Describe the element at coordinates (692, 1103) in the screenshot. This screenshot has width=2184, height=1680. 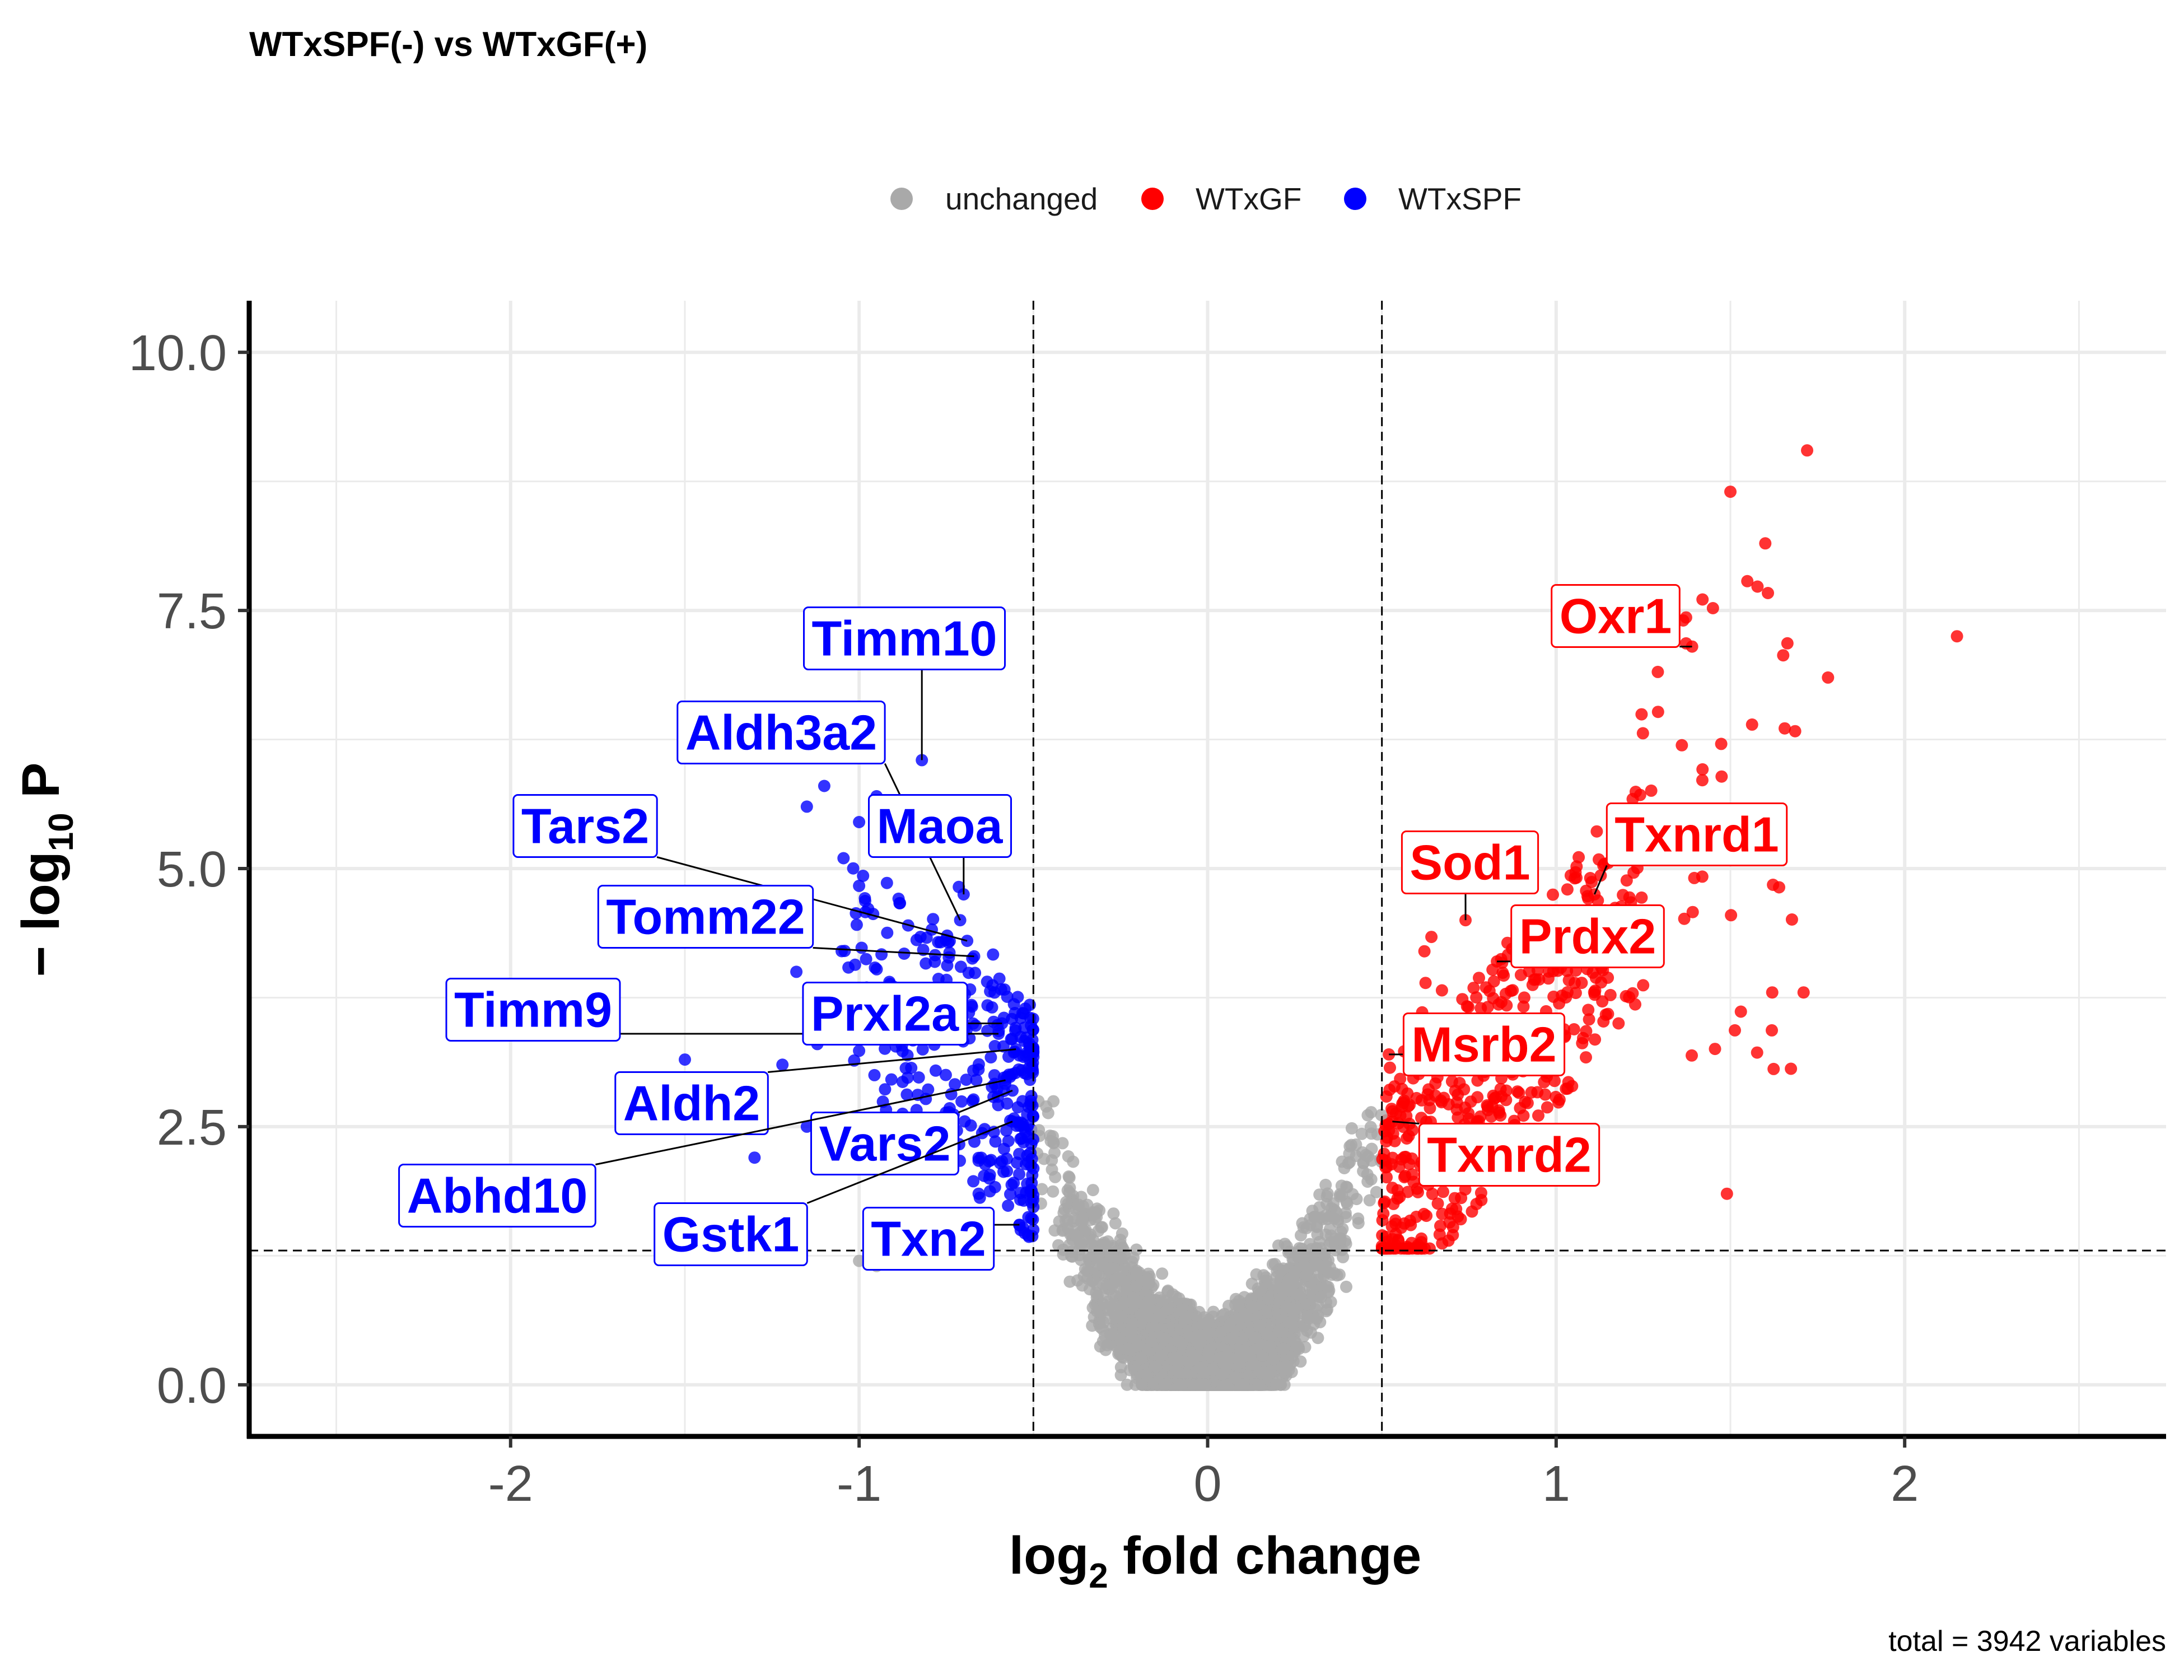
I see `gene-label-aldh2: Aldh2` at that location.